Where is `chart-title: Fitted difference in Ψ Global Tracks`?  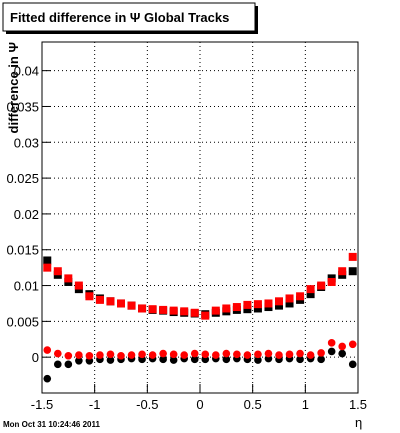
chart-title: Fitted difference in Ψ Global Tracks is located at coordinates (119, 17).